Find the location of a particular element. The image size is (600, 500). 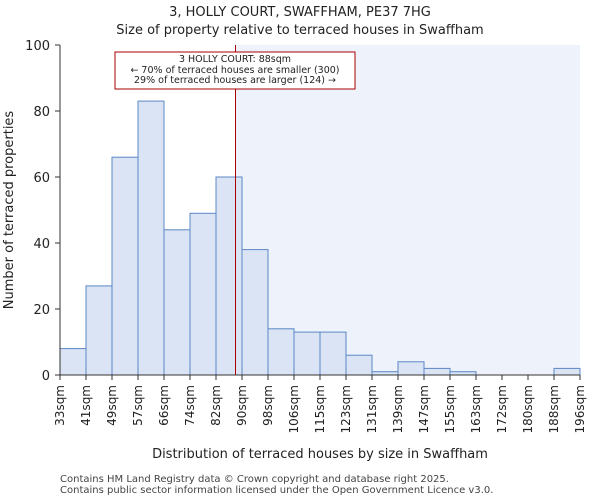

bar-82sqm is located at coordinates (229, 276).